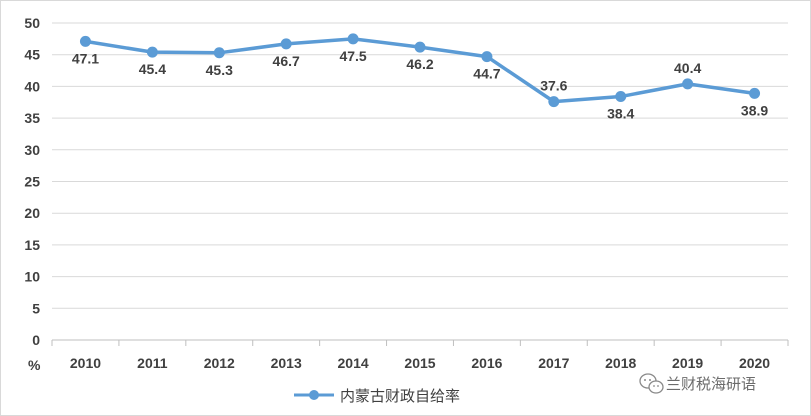  What do you see at coordinates (553, 86) in the screenshot?
I see `data-label: 37.6` at bounding box center [553, 86].